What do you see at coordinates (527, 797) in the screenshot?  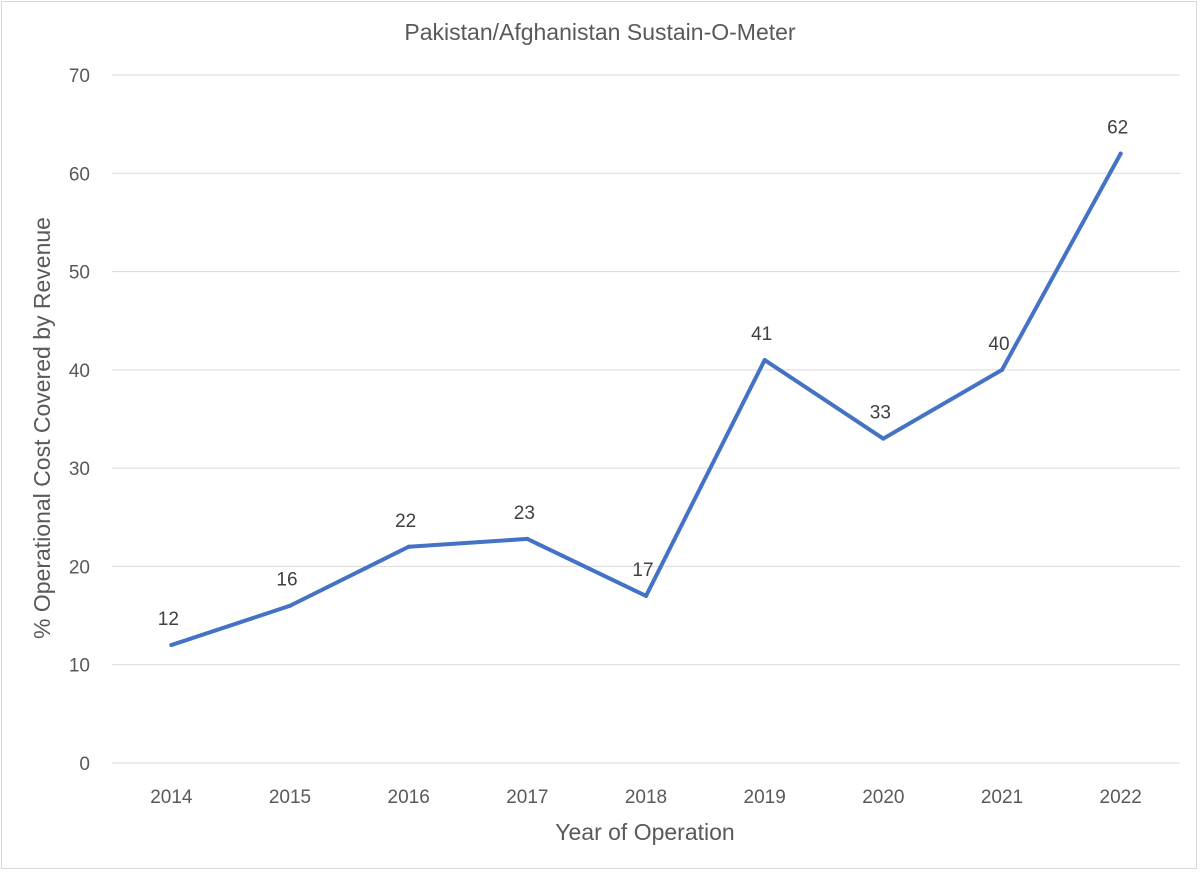 I see `x-tick-label: 2017` at bounding box center [527, 797].